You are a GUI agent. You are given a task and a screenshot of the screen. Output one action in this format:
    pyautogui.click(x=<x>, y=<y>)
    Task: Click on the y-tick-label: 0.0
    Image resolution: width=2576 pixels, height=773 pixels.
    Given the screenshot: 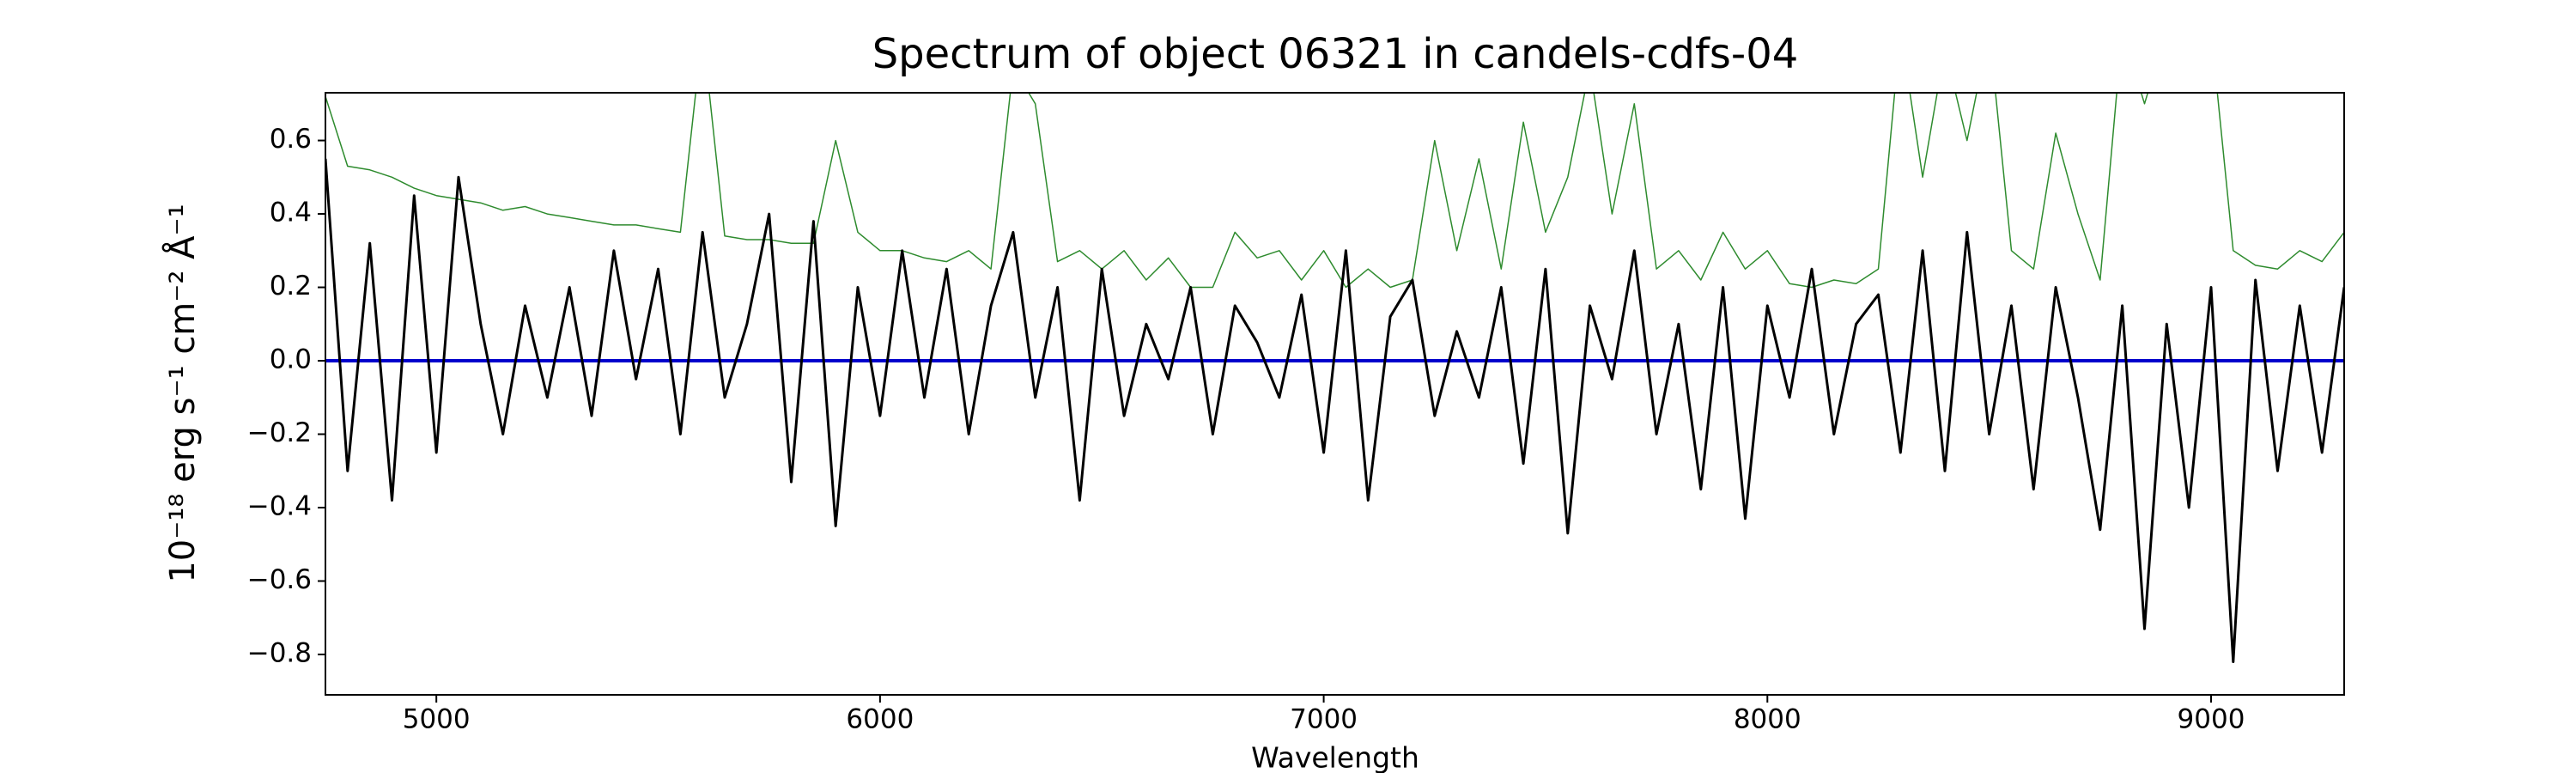 What is the action you would take?
    pyautogui.click(x=291, y=359)
    